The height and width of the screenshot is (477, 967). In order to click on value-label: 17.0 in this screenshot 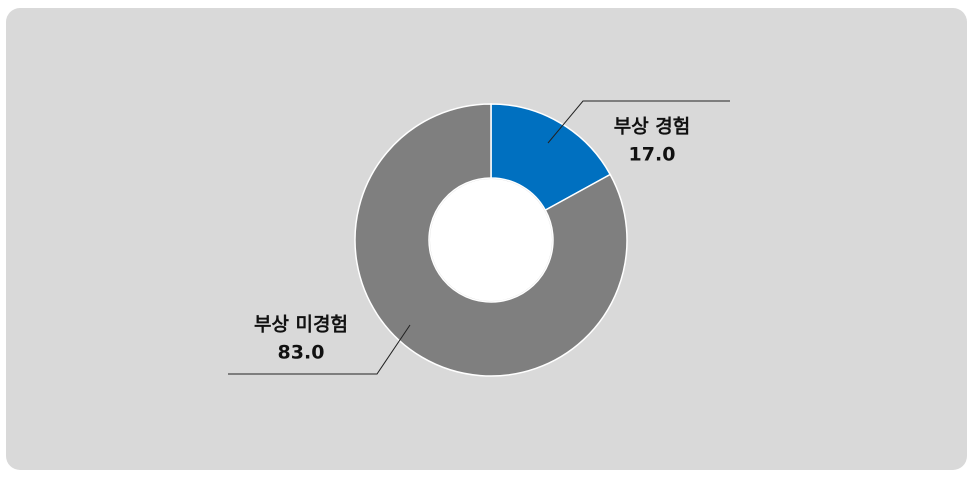, I will do `click(652, 155)`.